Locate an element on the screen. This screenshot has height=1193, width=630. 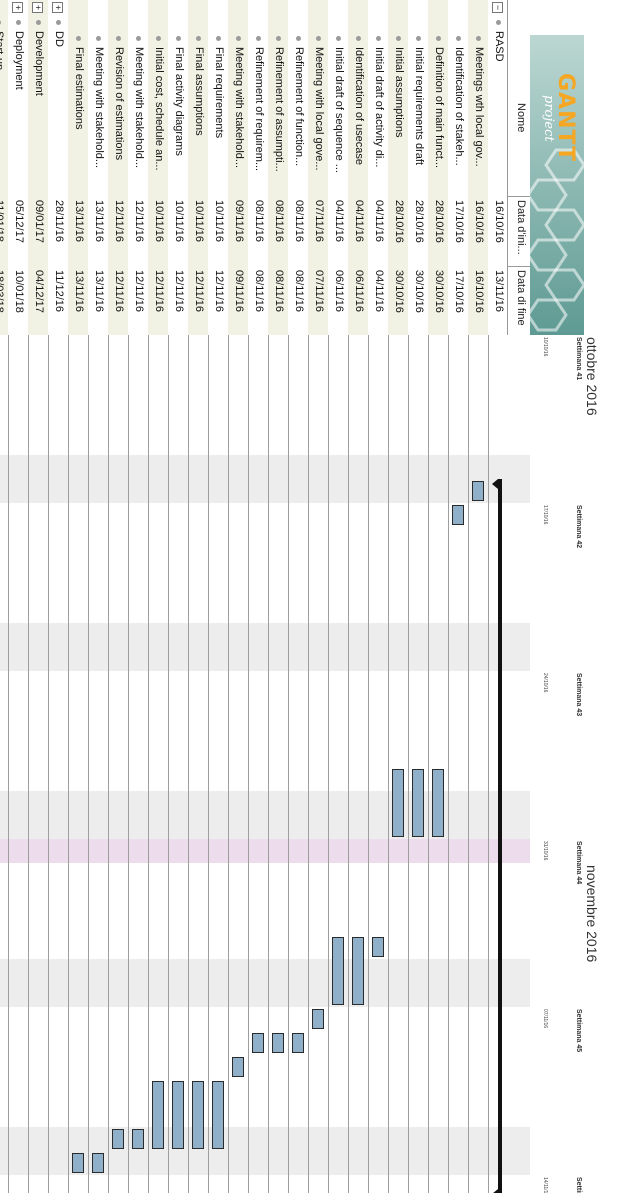
task-row: Final assumptions 10/11/16 12/11/16 is located at coordinates (198, 167).